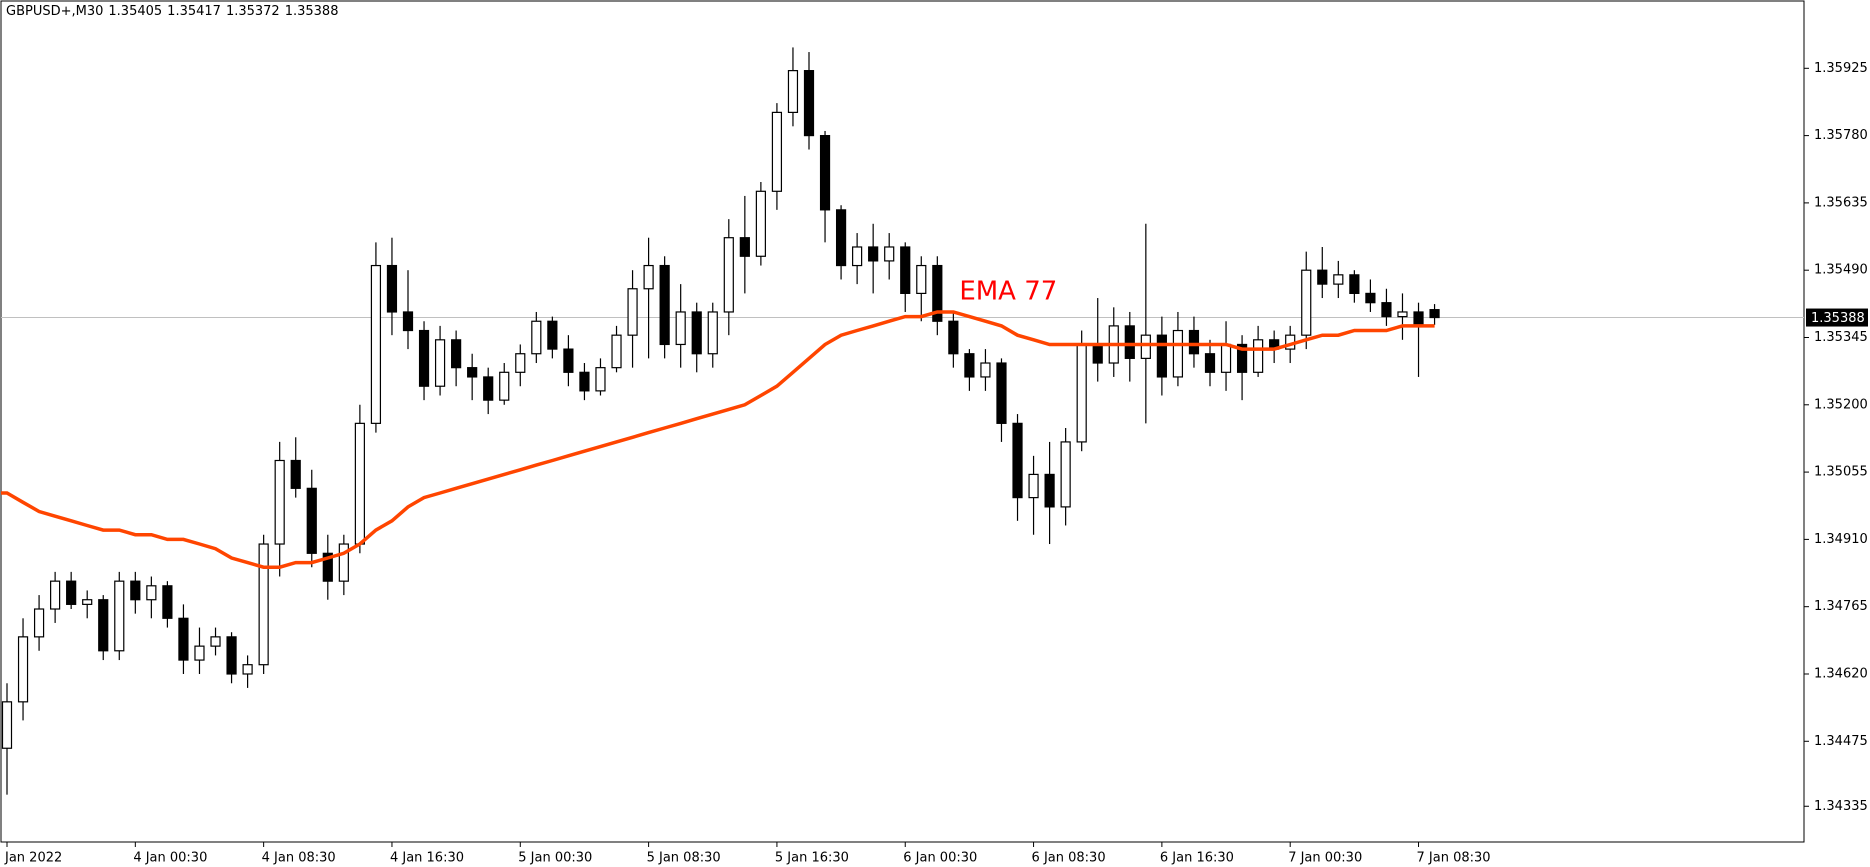  Describe the element at coordinates (1197, 858) in the screenshot. I see `x-tick-label: 6 Jan 16:30` at that location.